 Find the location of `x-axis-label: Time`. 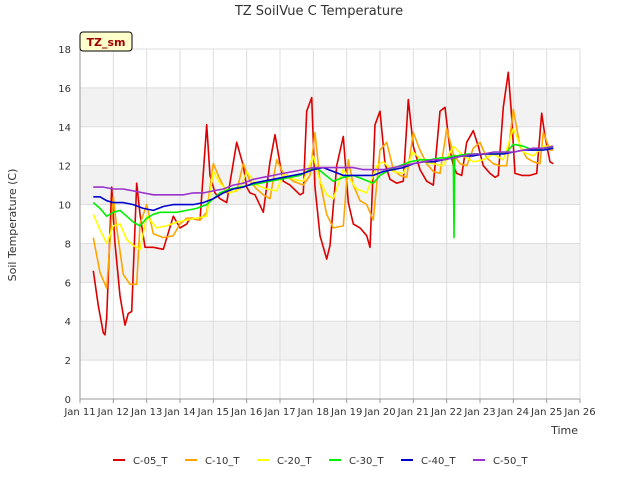

x-axis-label: Time is located at coordinates (564, 430).